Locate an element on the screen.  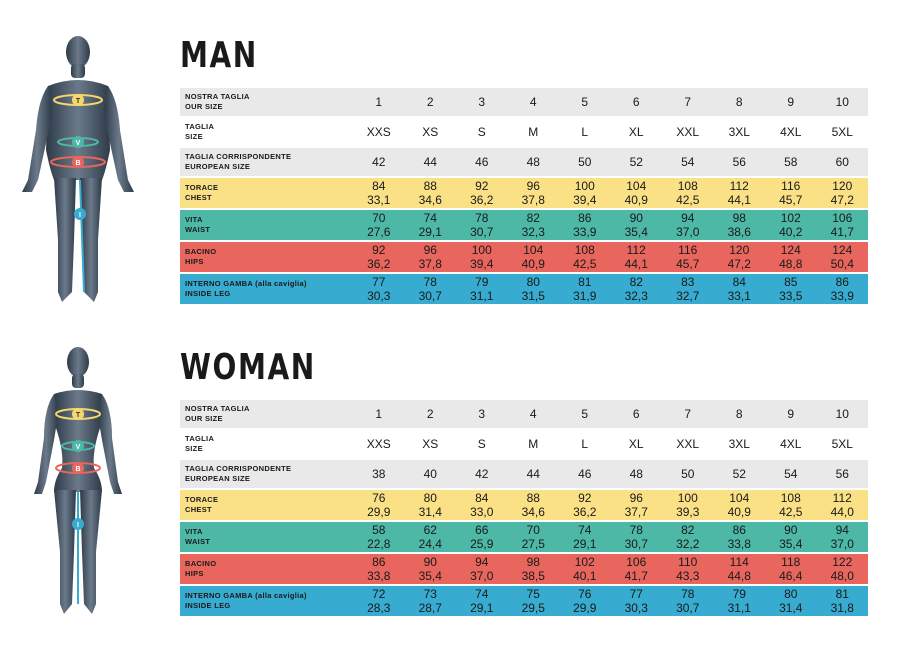
value-cm: 108 is located at coordinates (687, 186).